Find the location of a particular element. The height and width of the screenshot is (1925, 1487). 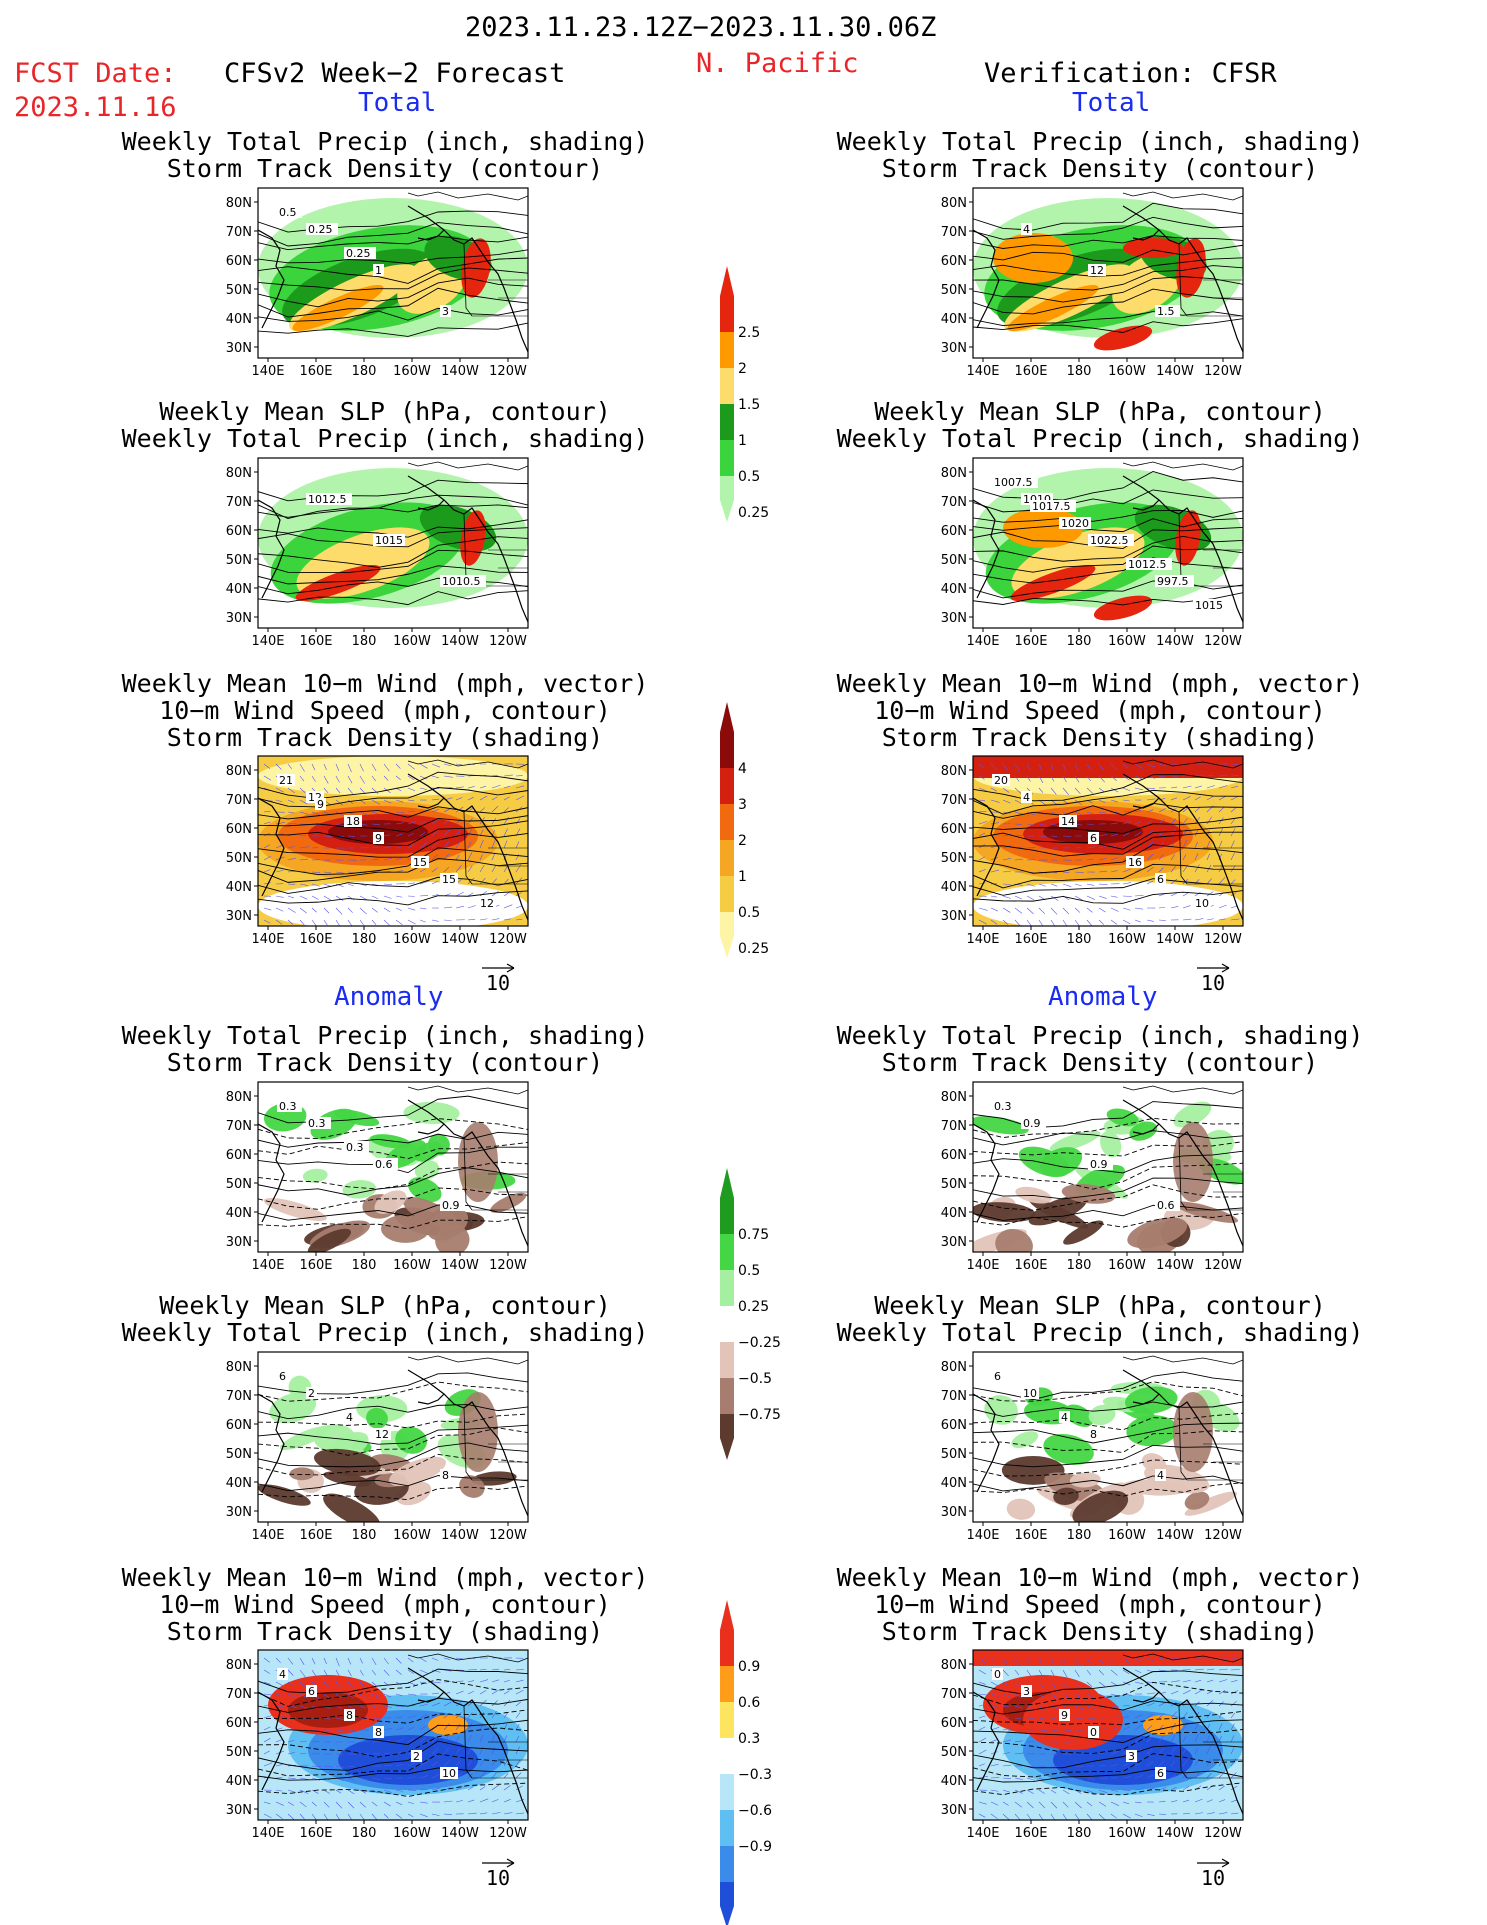

contour-label: 21 is located at coordinates (286, 780).